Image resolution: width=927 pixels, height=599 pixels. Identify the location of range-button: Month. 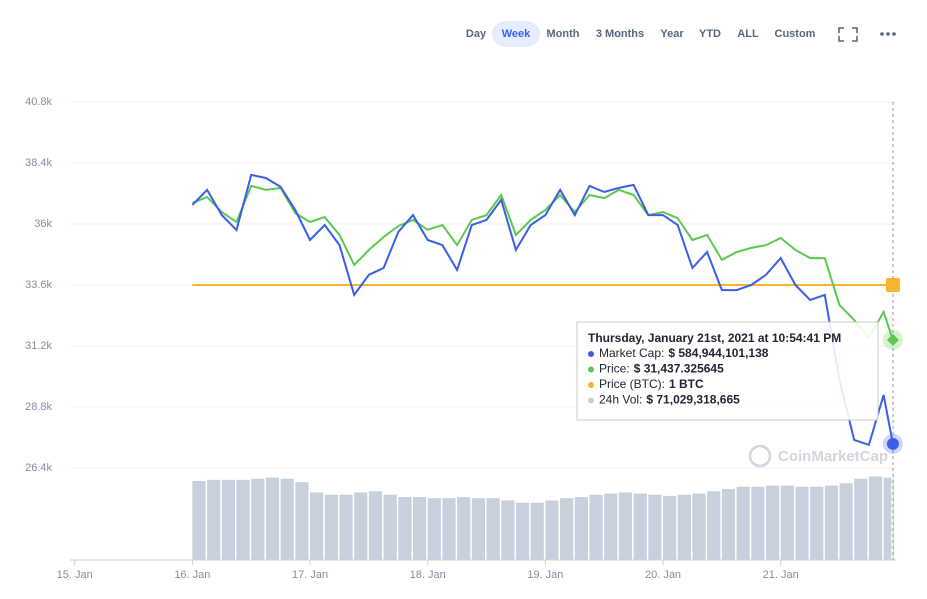
(563, 34).